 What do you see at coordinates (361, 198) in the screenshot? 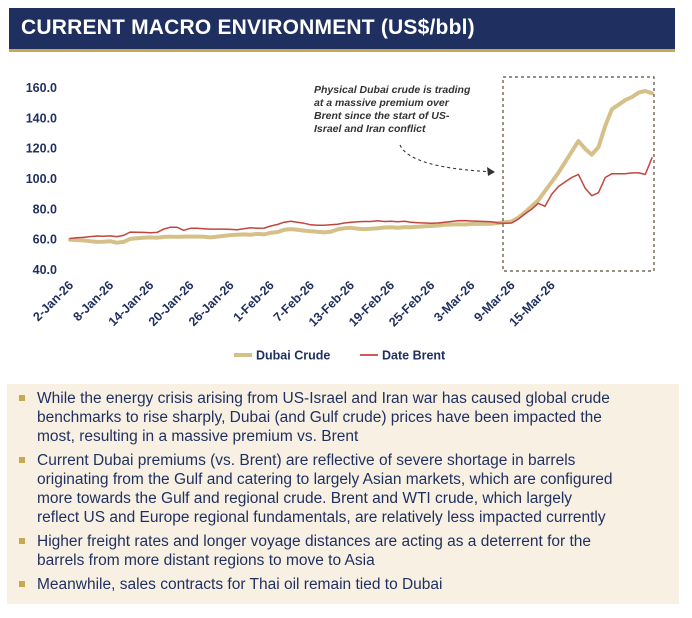
I see `series-line-date-brent` at bounding box center [361, 198].